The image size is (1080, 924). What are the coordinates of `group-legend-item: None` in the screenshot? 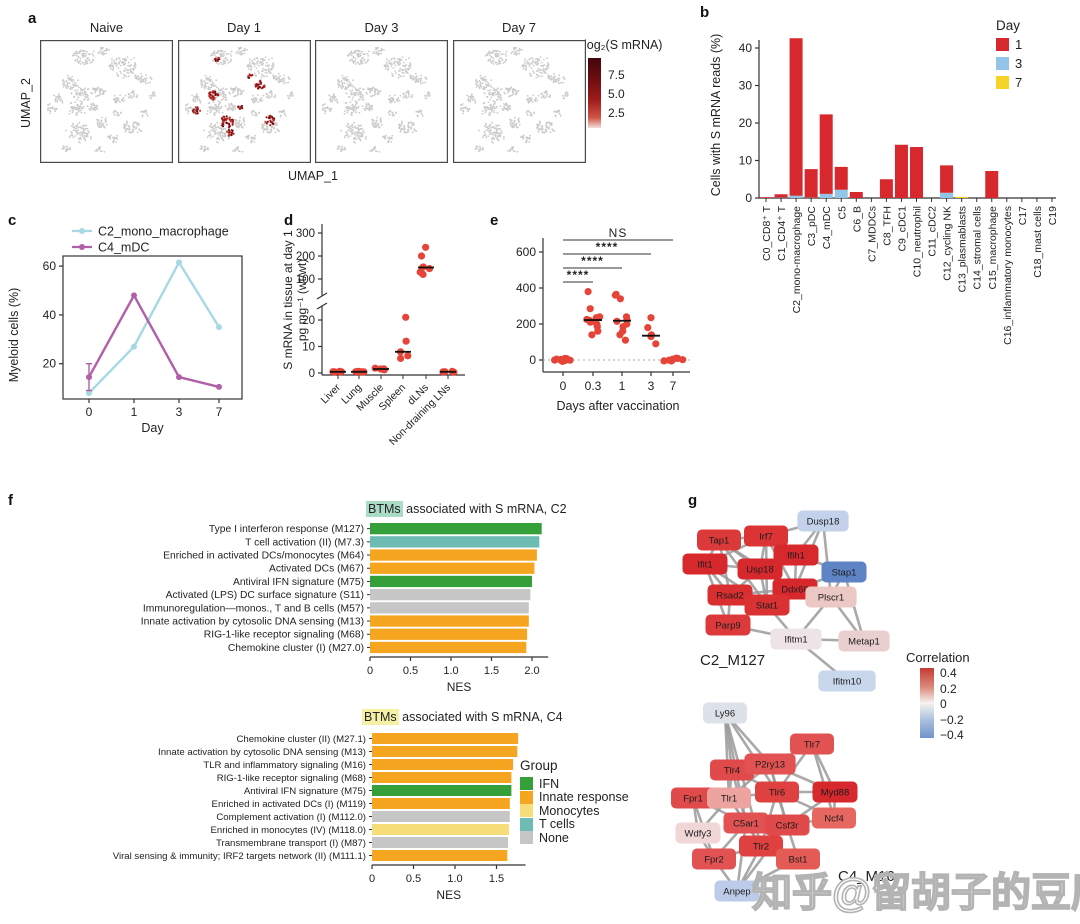 It's located at (574, 838).